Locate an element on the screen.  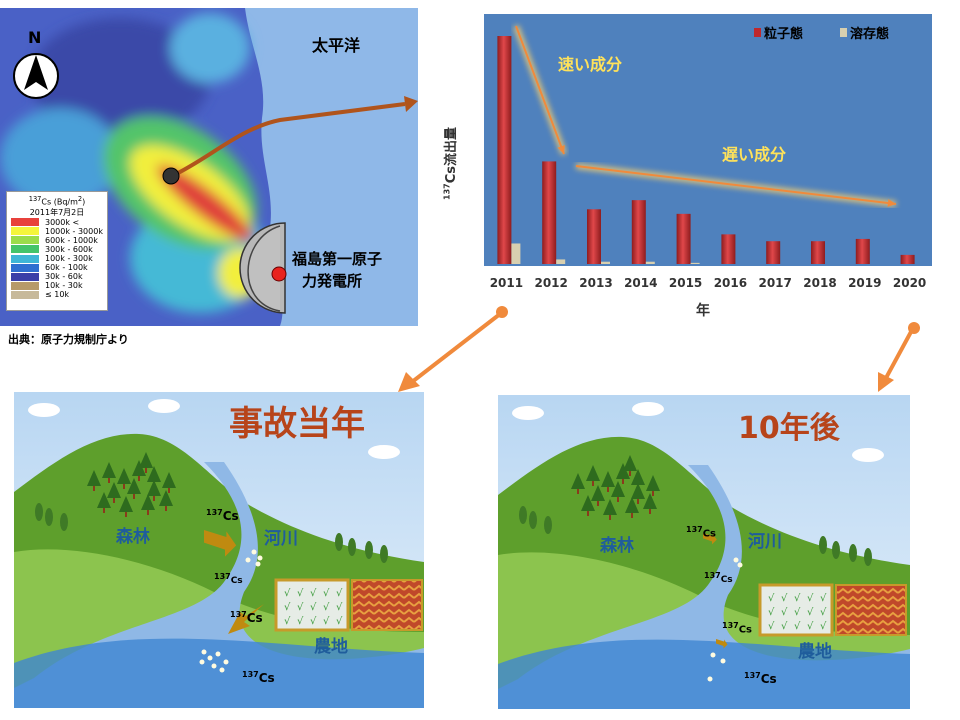
river-label: 河川 is located at coordinates (765, 542).